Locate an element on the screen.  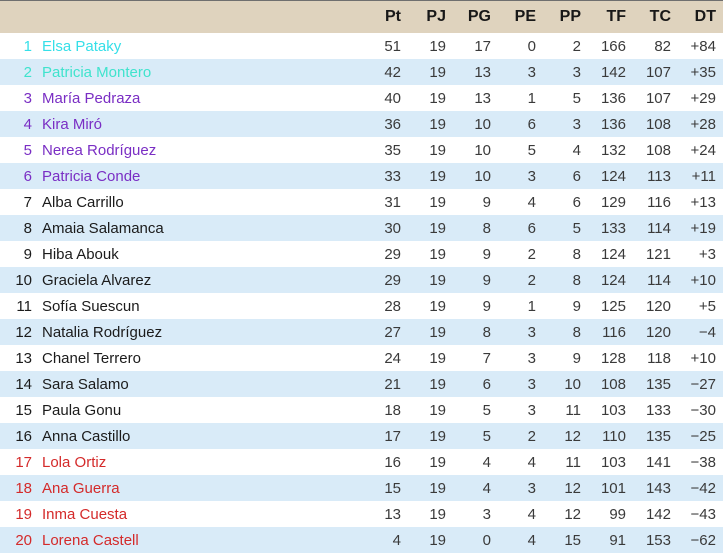
stat-tc: 118 is located at coordinates (659, 358).